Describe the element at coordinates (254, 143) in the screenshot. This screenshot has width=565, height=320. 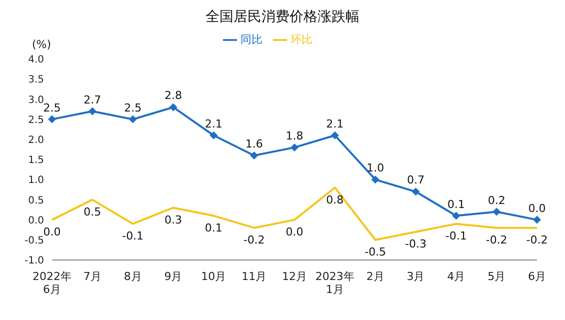
I see `data-label: 1.6` at that location.